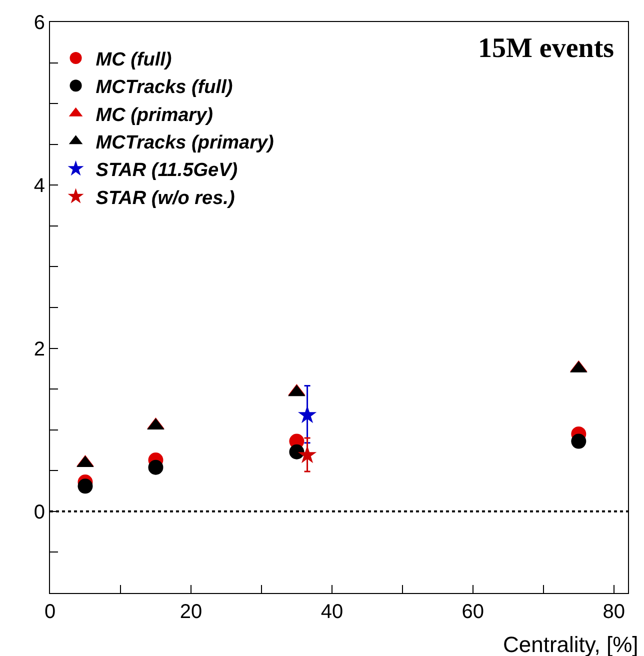 Image resolution: width=644 pixels, height=656 pixels. What do you see at coordinates (39, 186) in the screenshot?
I see `y-tick-label: 4` at bounding box center [39, 186].